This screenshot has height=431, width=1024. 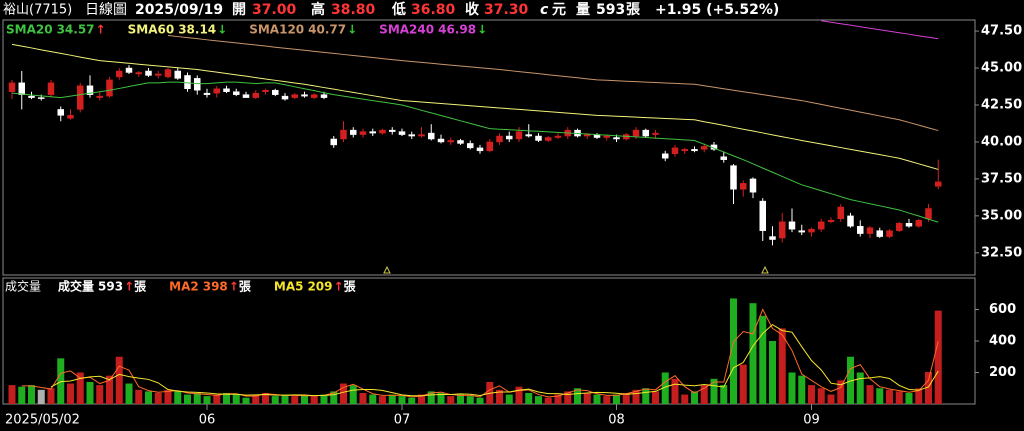 I want to click on volume-ma-line, so click(x=494, y=360).